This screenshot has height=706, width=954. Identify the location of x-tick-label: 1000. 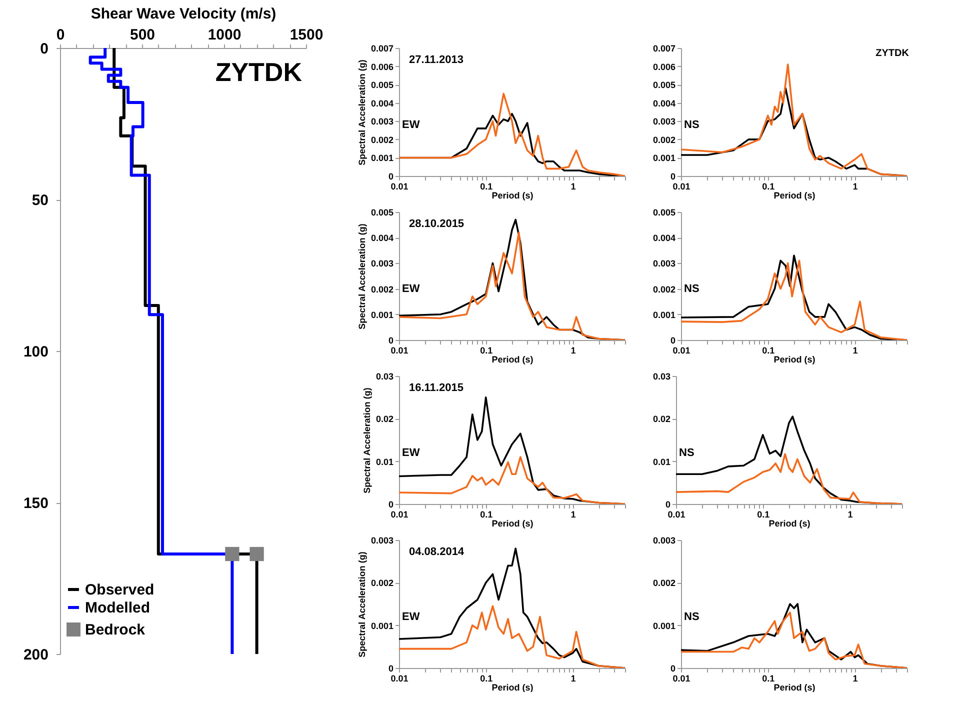
(225, 35).